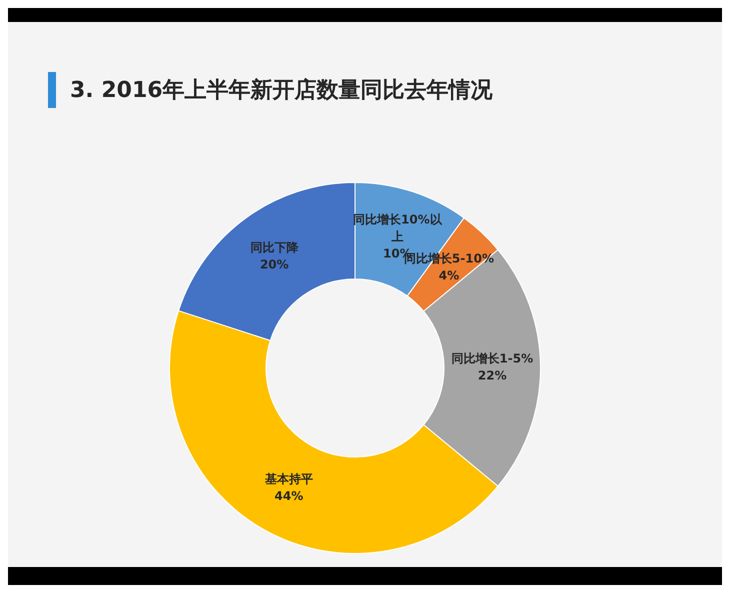 The image size is (730, 593). Describe the element at coordinates (281, 90) in the screenshot. I see `chart-title: 3. 2016年上半年新开店数量同比去年情况` at that location.